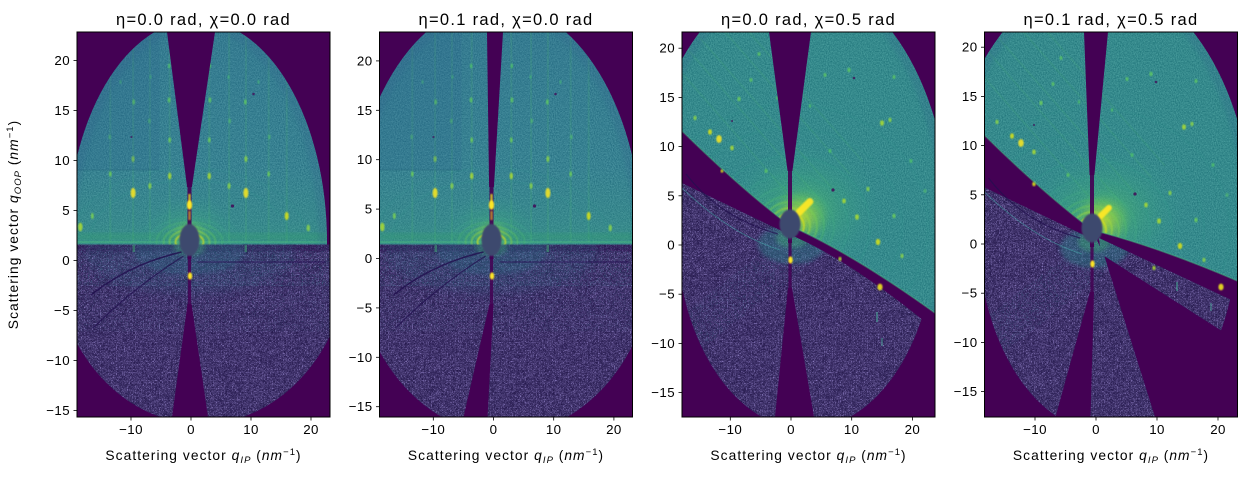 Image resolution: width=1248 pixels, height=478 pixels. I want to click on svg-text: η=0.0 rad, χ=0.0 rad, so click(203, 20).